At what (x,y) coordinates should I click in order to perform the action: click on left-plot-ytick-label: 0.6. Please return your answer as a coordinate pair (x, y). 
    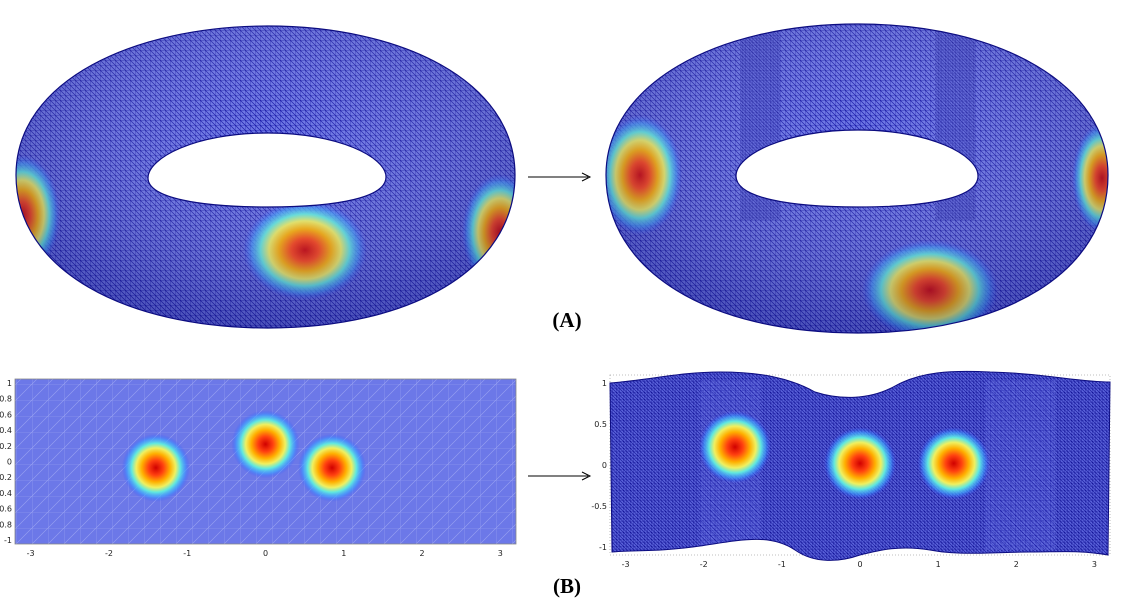
    Looking at the image, I should click on (6, 414).